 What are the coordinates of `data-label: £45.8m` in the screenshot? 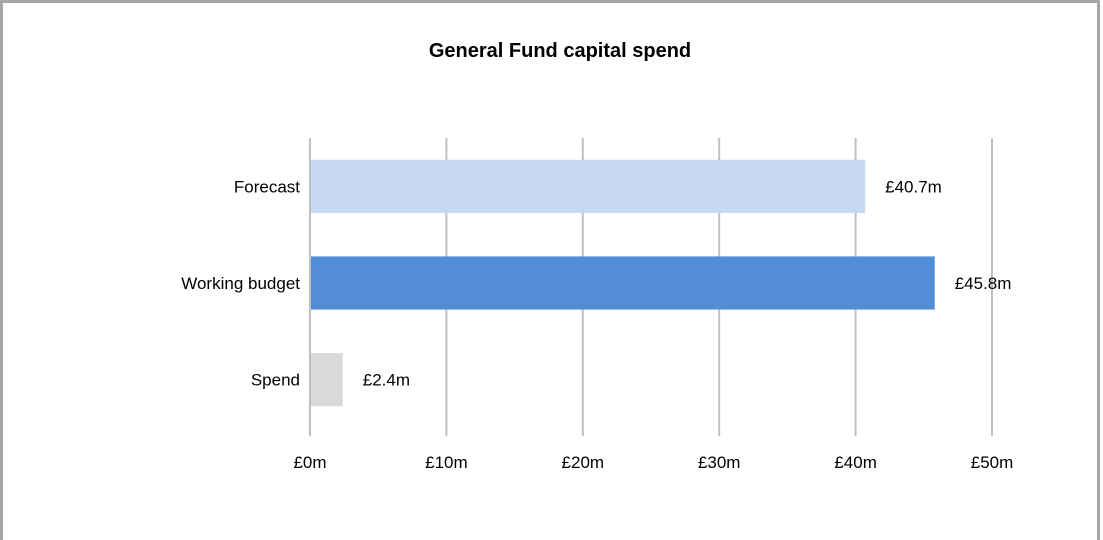 It's located at (983, 283).